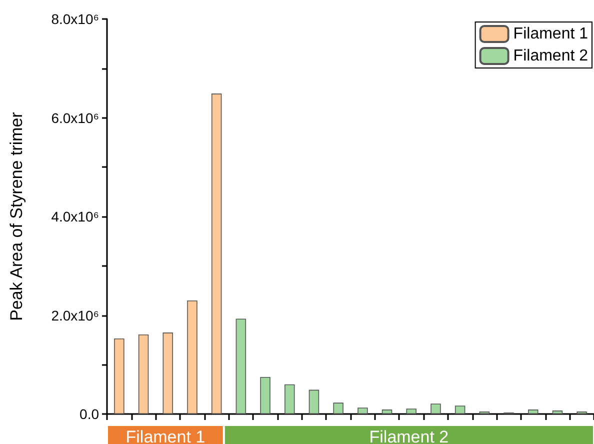  What do you see at coordinates (409, 436) in the screenshot?
I see `text: Filament 2` at bounding box center [409, 436].